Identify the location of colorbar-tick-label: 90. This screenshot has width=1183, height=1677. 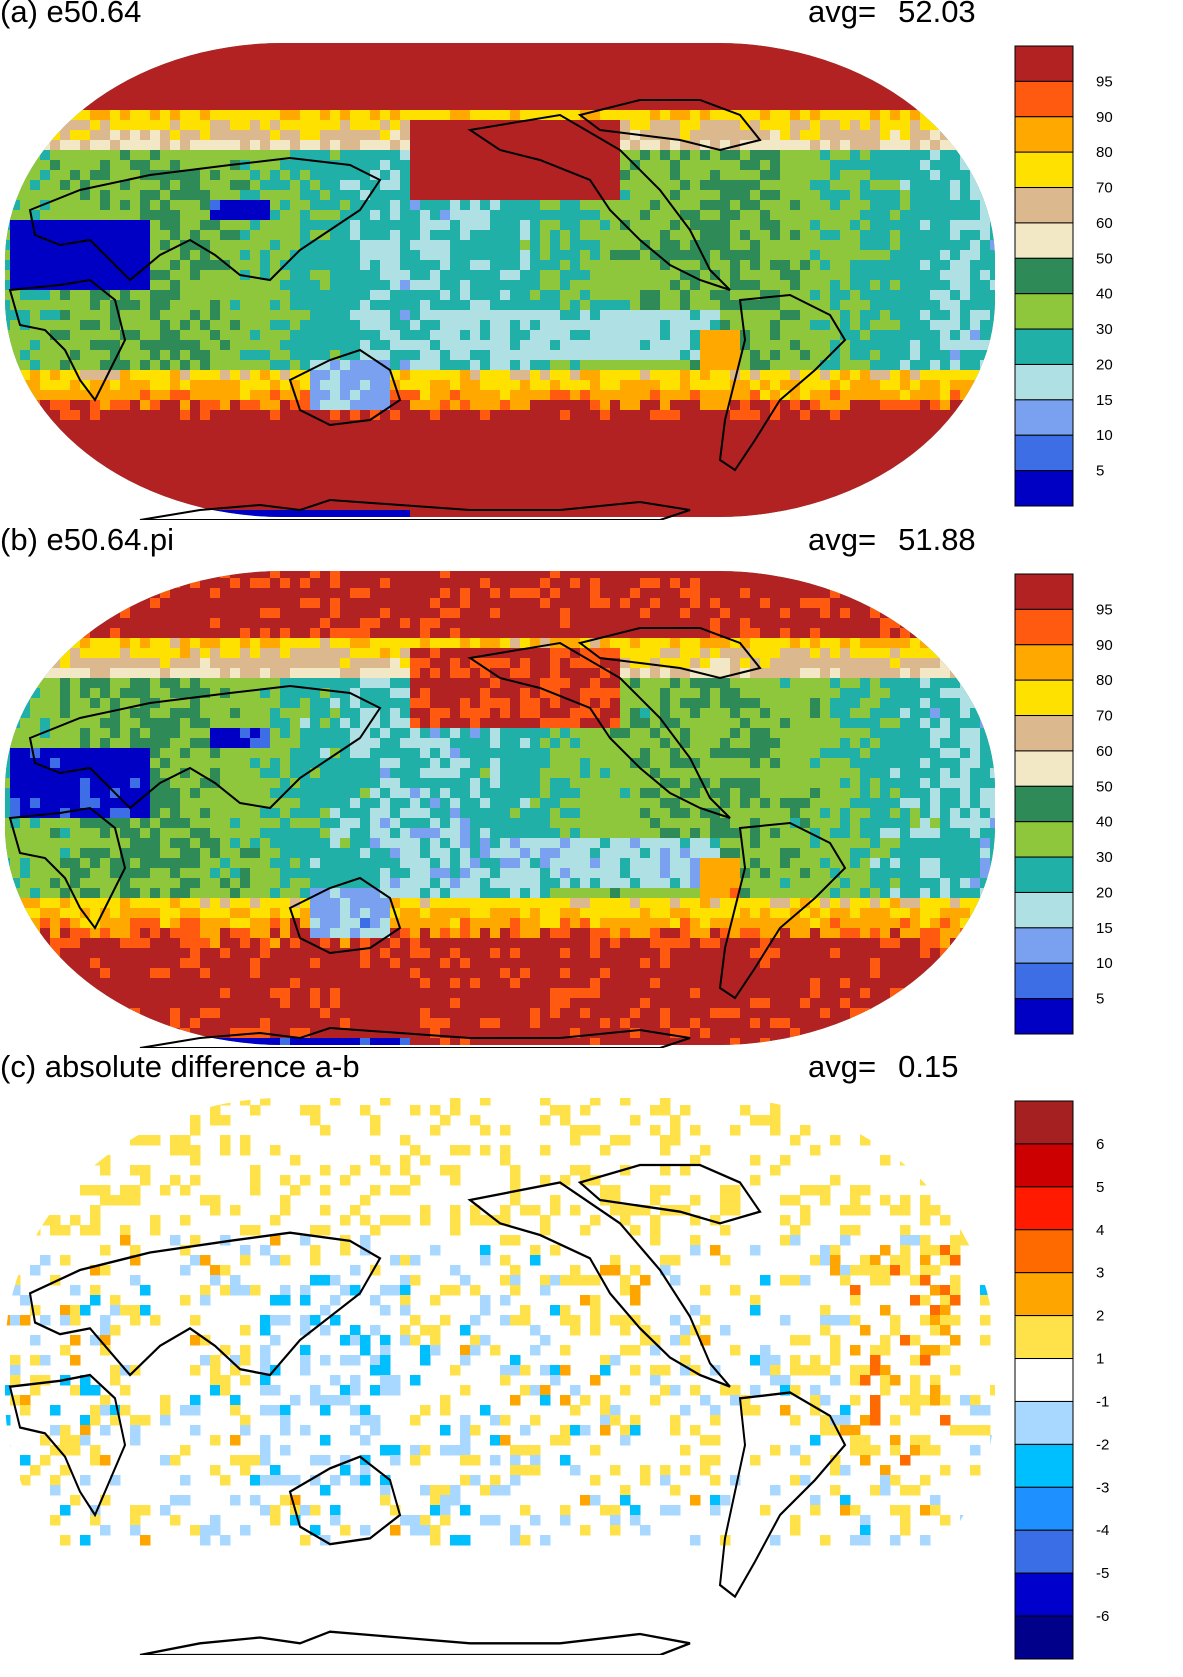
(1104, 117).